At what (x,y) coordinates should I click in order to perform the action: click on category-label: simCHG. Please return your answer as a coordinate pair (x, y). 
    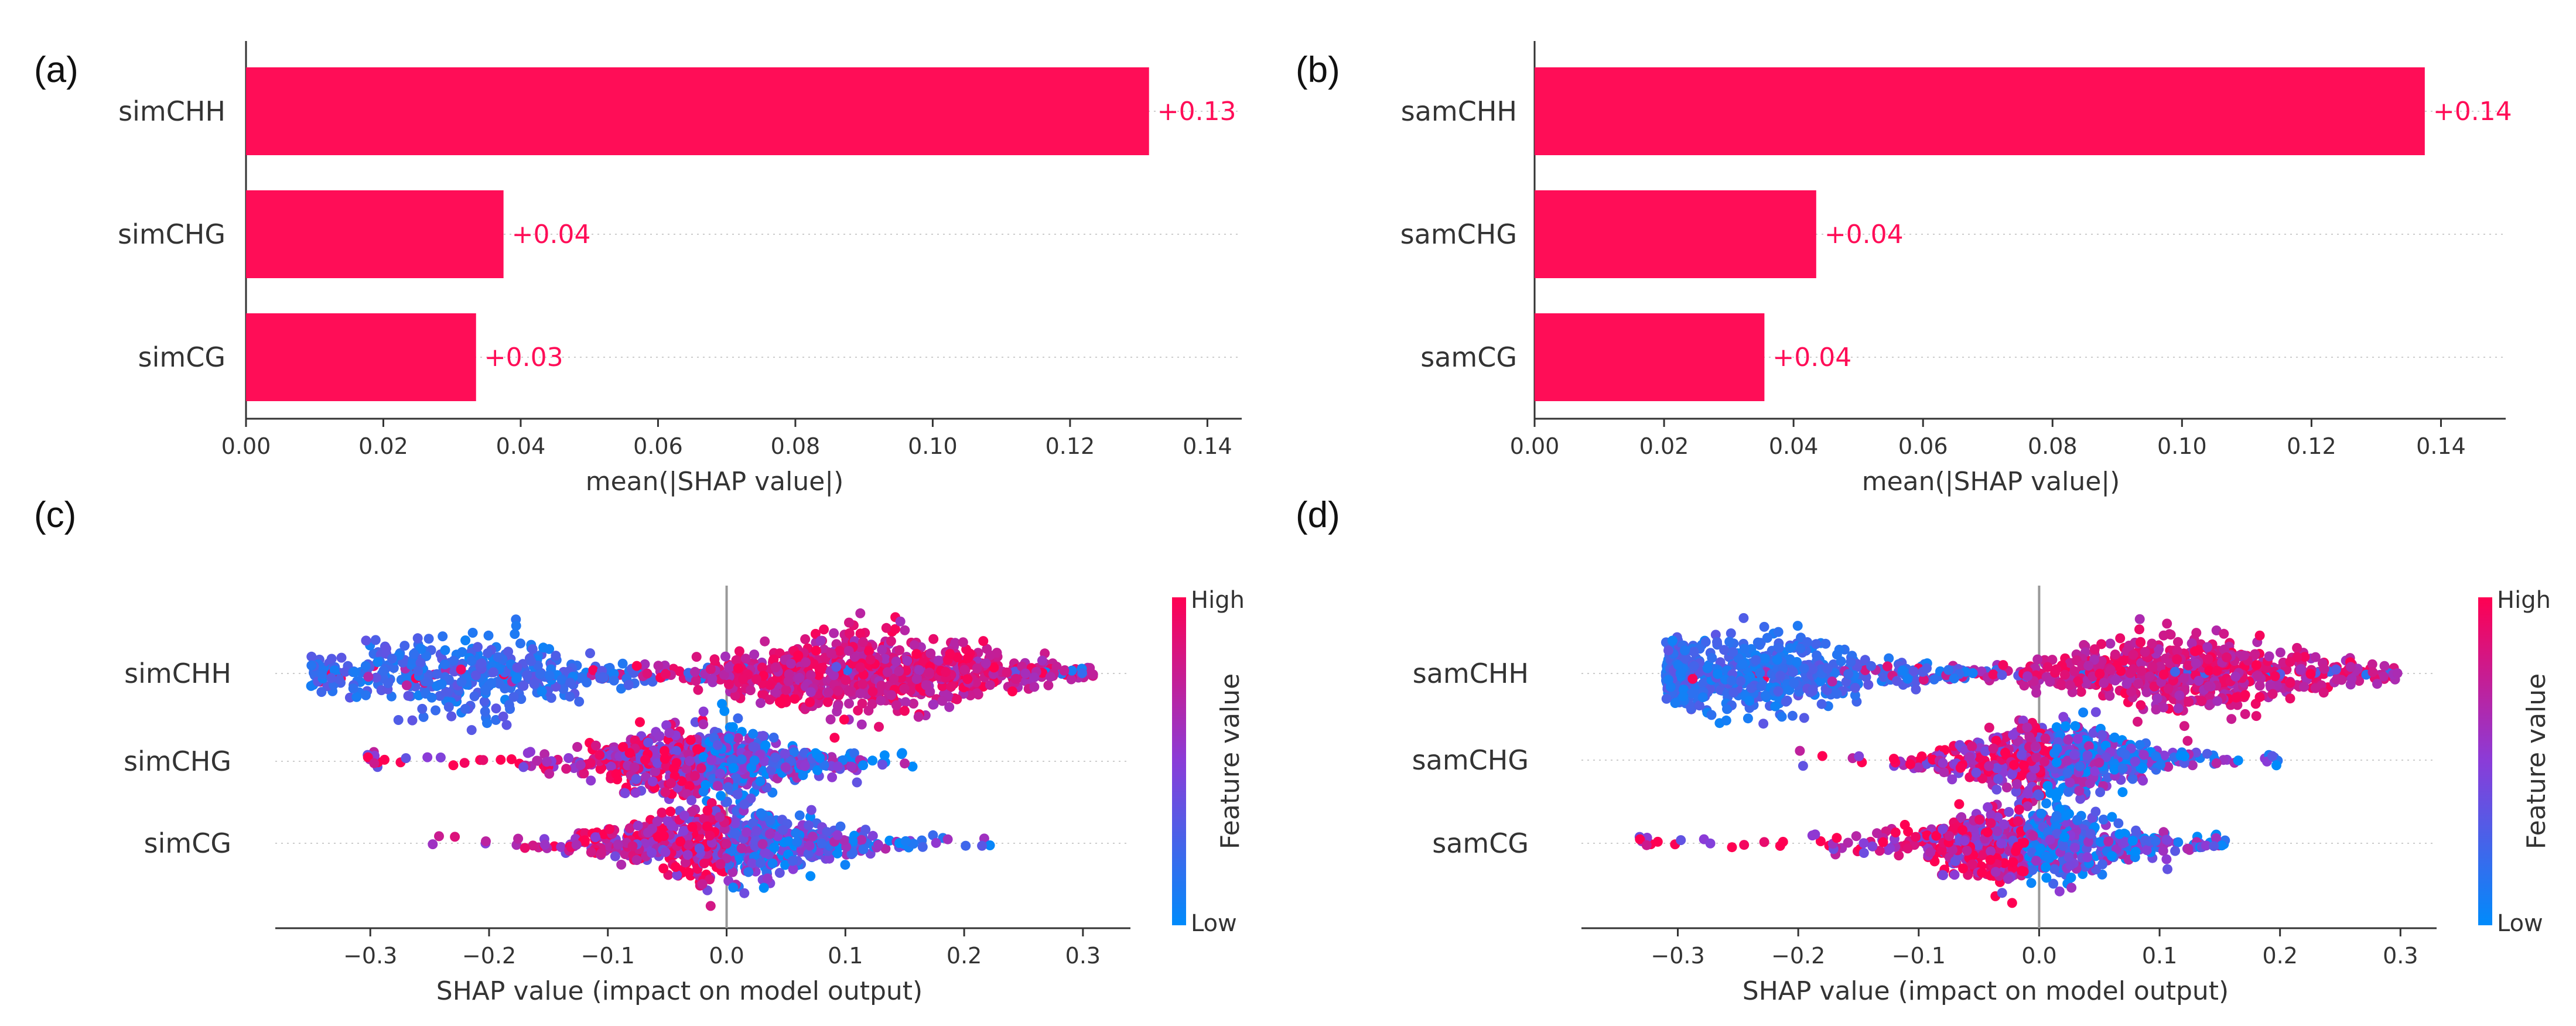
    Looking at the image, I should click on (172, 234).